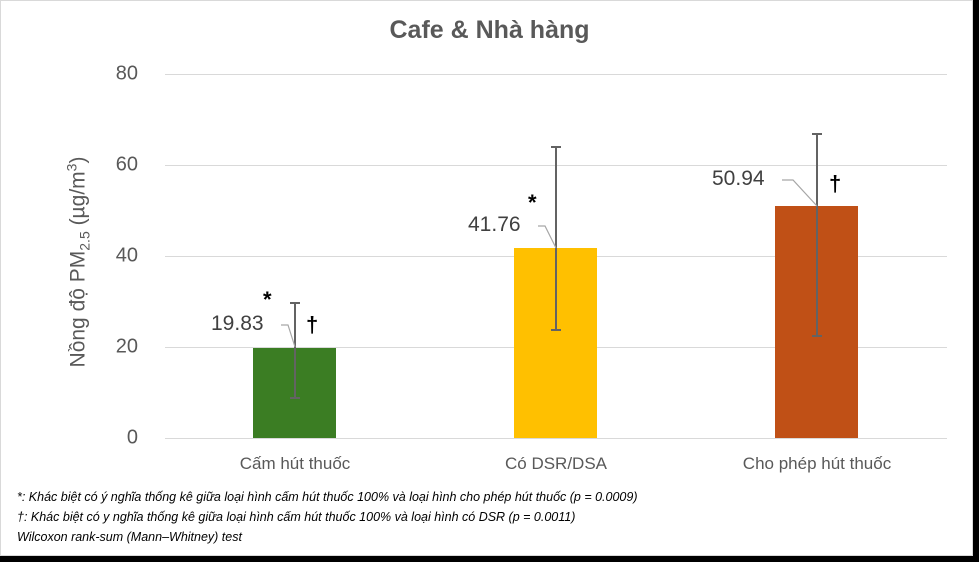 Image resolution: width=979 pixels, height=562 pixels. Describe the element at coordinates (489, 30) in the screenshot. I see `chart-title: Cafe & Nhà hàng` at that location.